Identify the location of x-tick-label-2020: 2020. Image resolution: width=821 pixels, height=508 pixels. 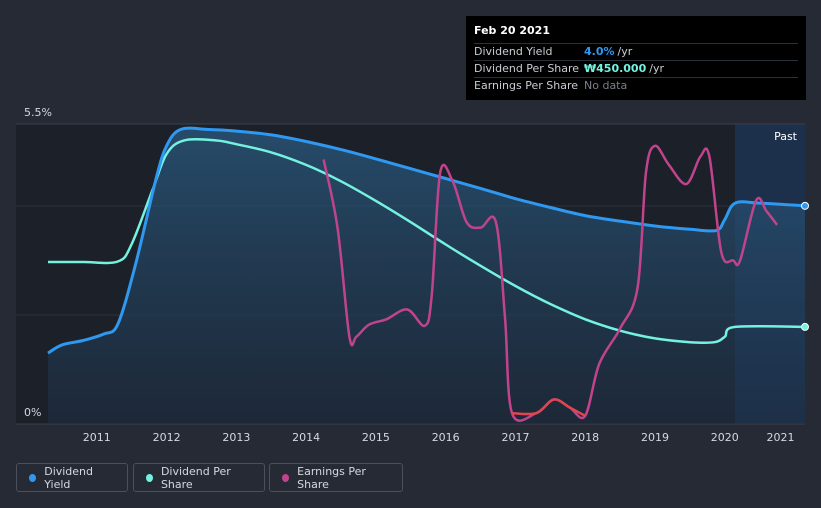
(725, 437).